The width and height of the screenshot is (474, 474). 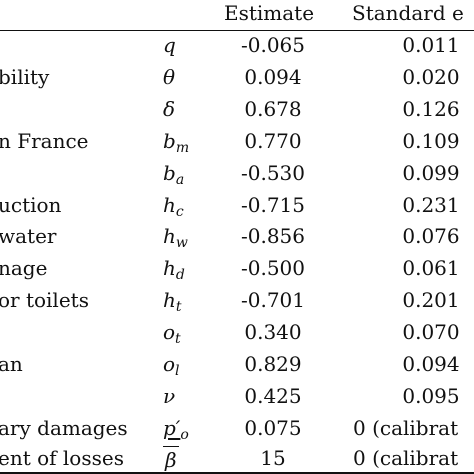 I want to click on row-label: or toilets, so click(x=44, y=300).